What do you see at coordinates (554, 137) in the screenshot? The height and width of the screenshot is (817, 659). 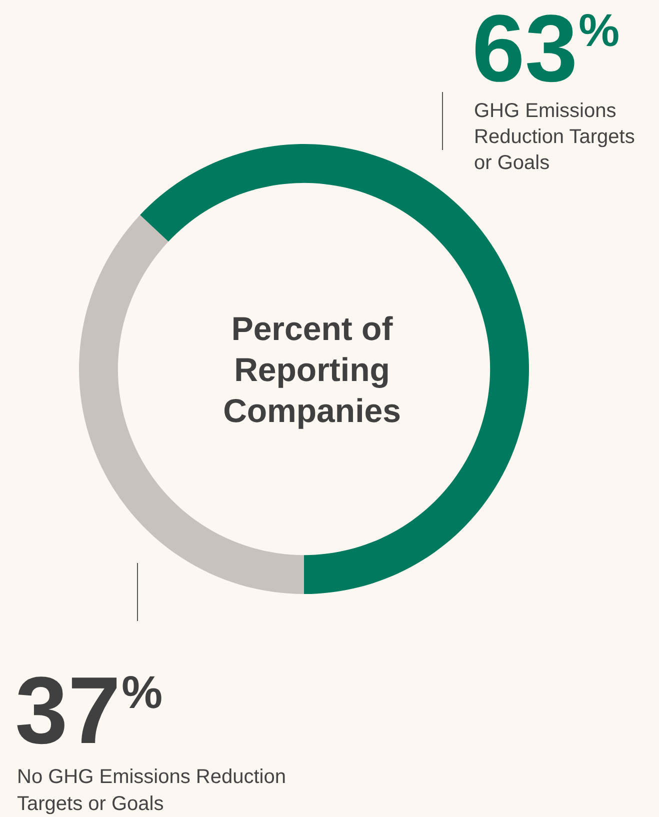 I see `slice-label: GHG Emissions Reduction Targets or Goals` at bounding box center [554, 137].